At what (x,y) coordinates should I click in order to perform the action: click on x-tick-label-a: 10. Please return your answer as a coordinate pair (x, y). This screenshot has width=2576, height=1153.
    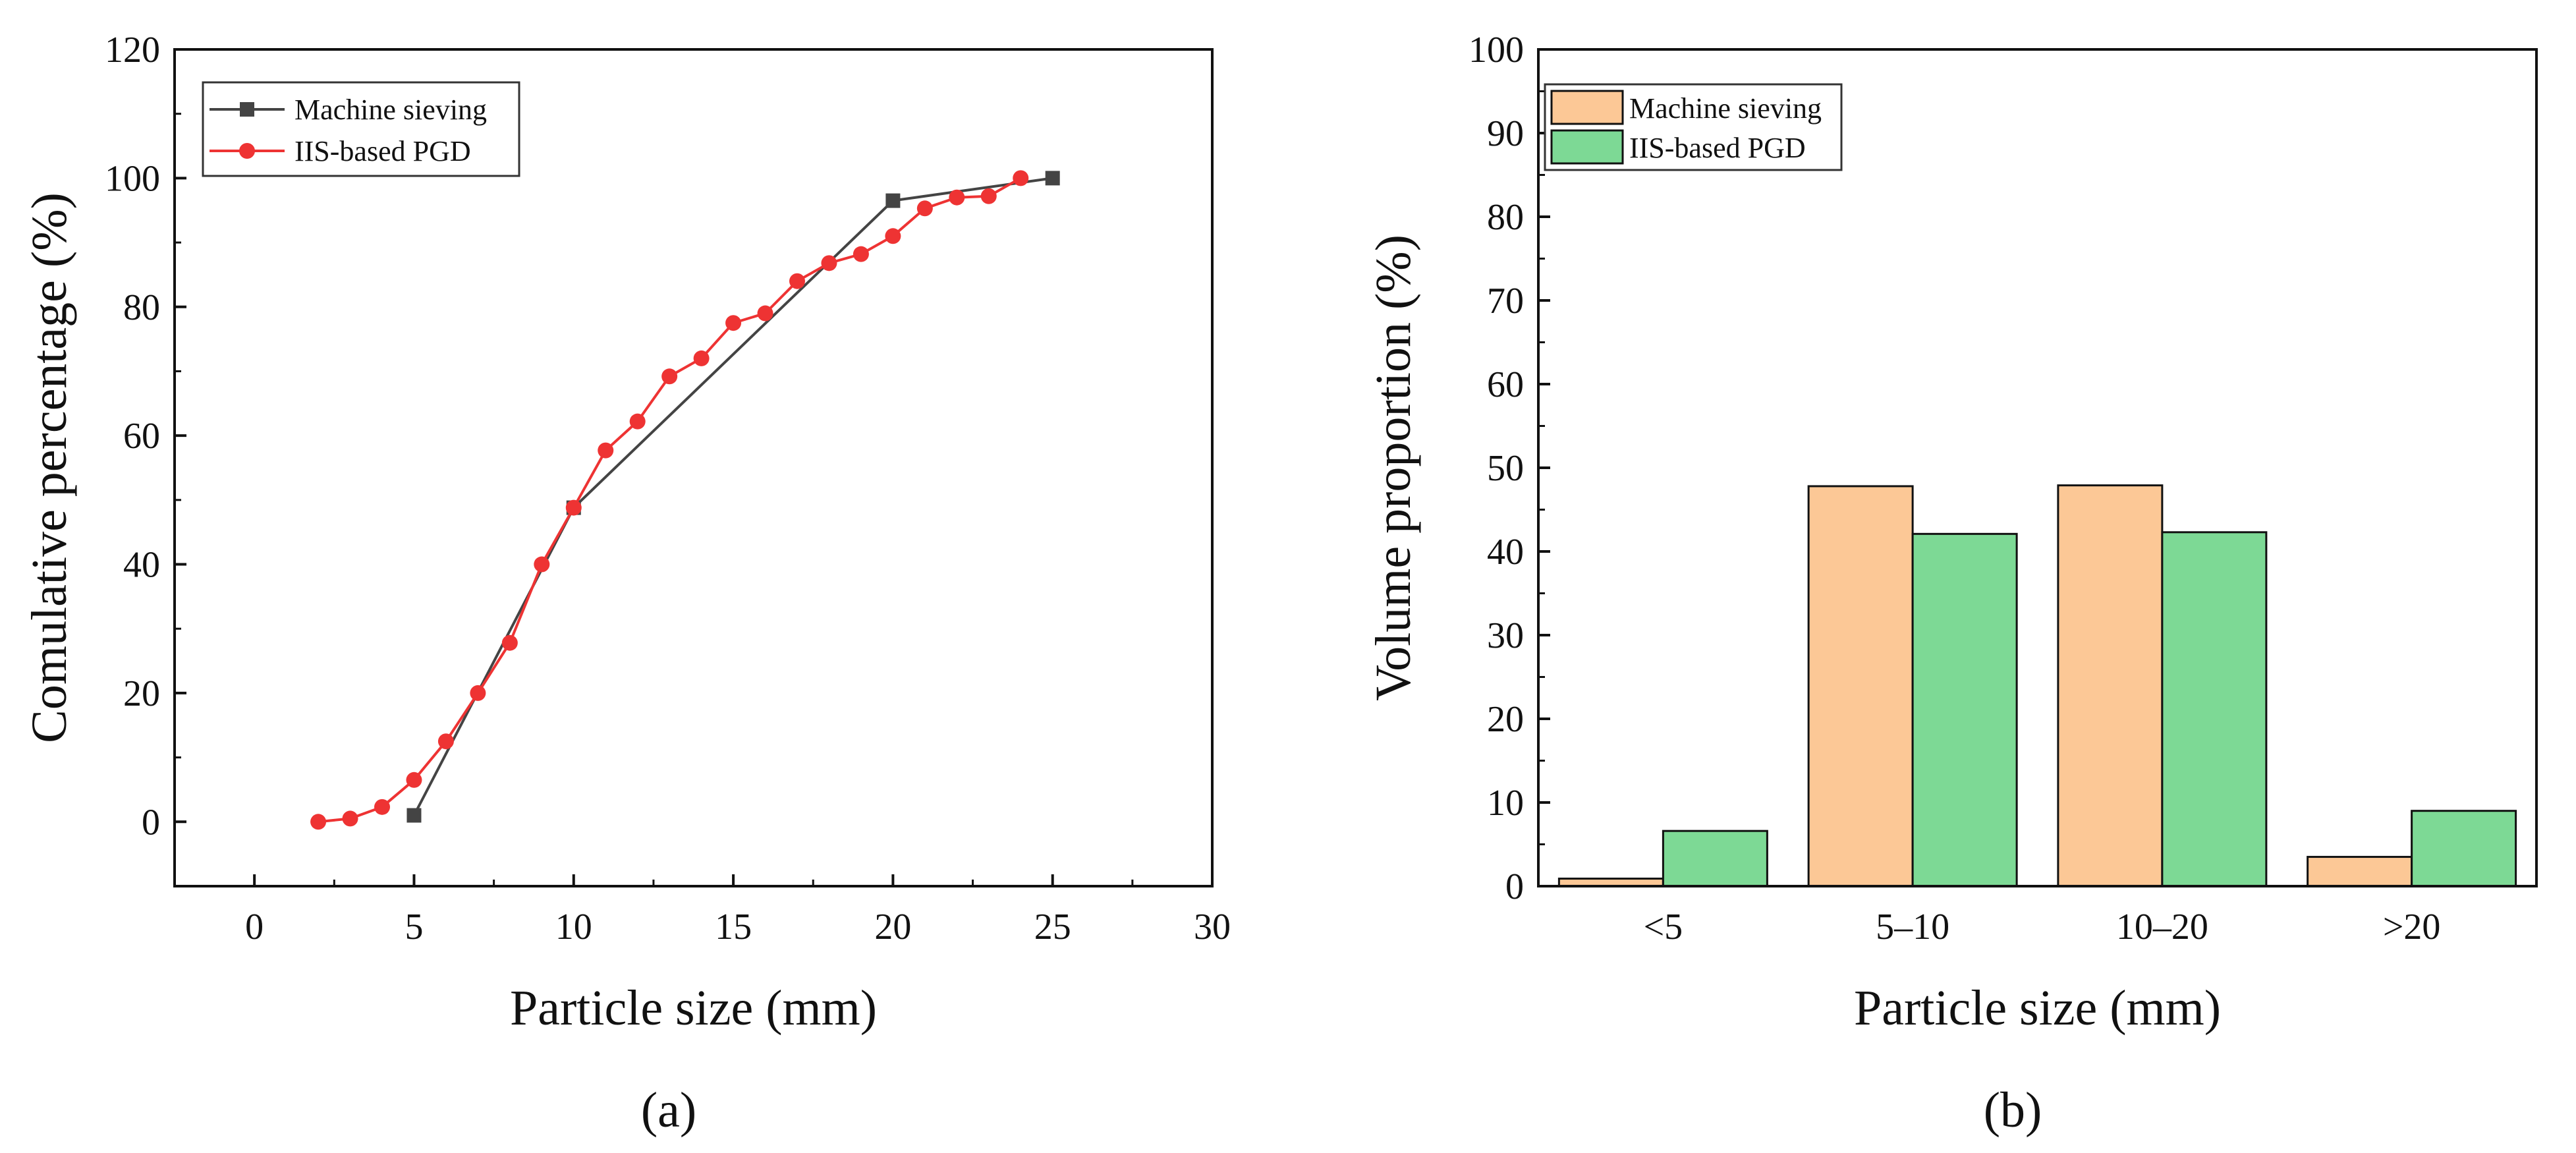
    Looking at the image, I should click on (573, 927).